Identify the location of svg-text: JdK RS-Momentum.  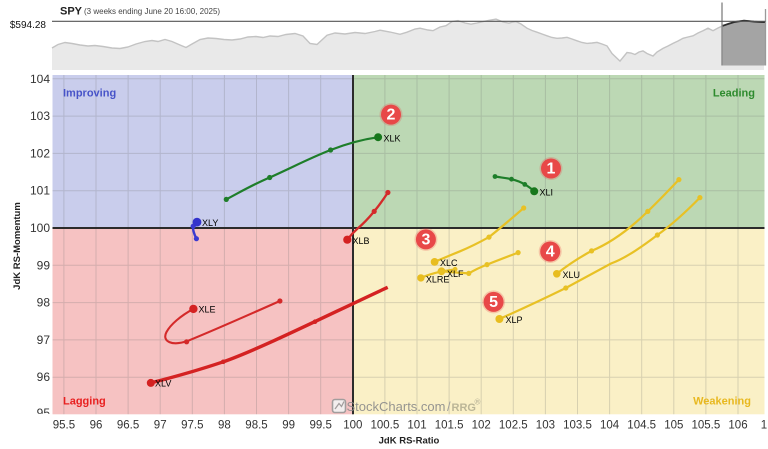
(17, 246).